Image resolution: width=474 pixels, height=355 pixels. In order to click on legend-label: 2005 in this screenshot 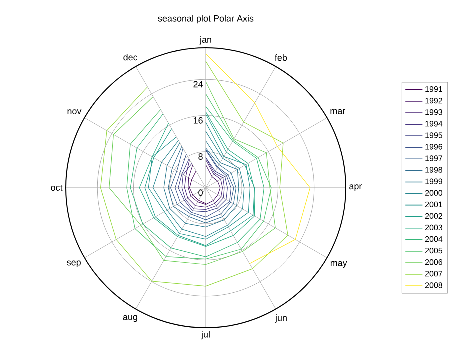, I will do `click(434, 251)`.